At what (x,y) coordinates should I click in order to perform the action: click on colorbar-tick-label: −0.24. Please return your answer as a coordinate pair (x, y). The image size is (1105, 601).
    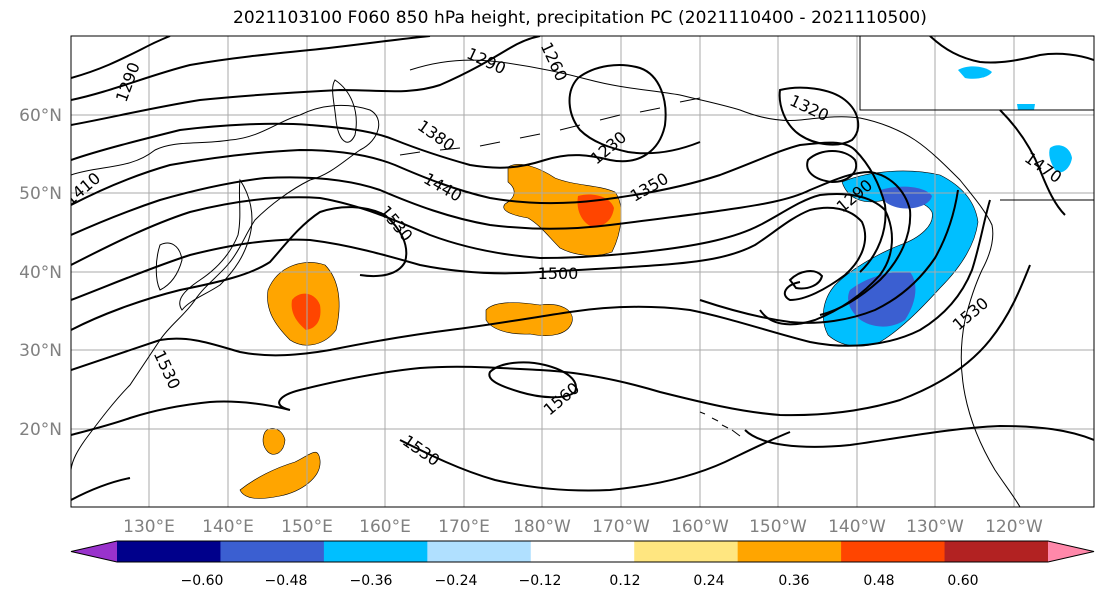
    Looking at the image, I should click on (456, 581).